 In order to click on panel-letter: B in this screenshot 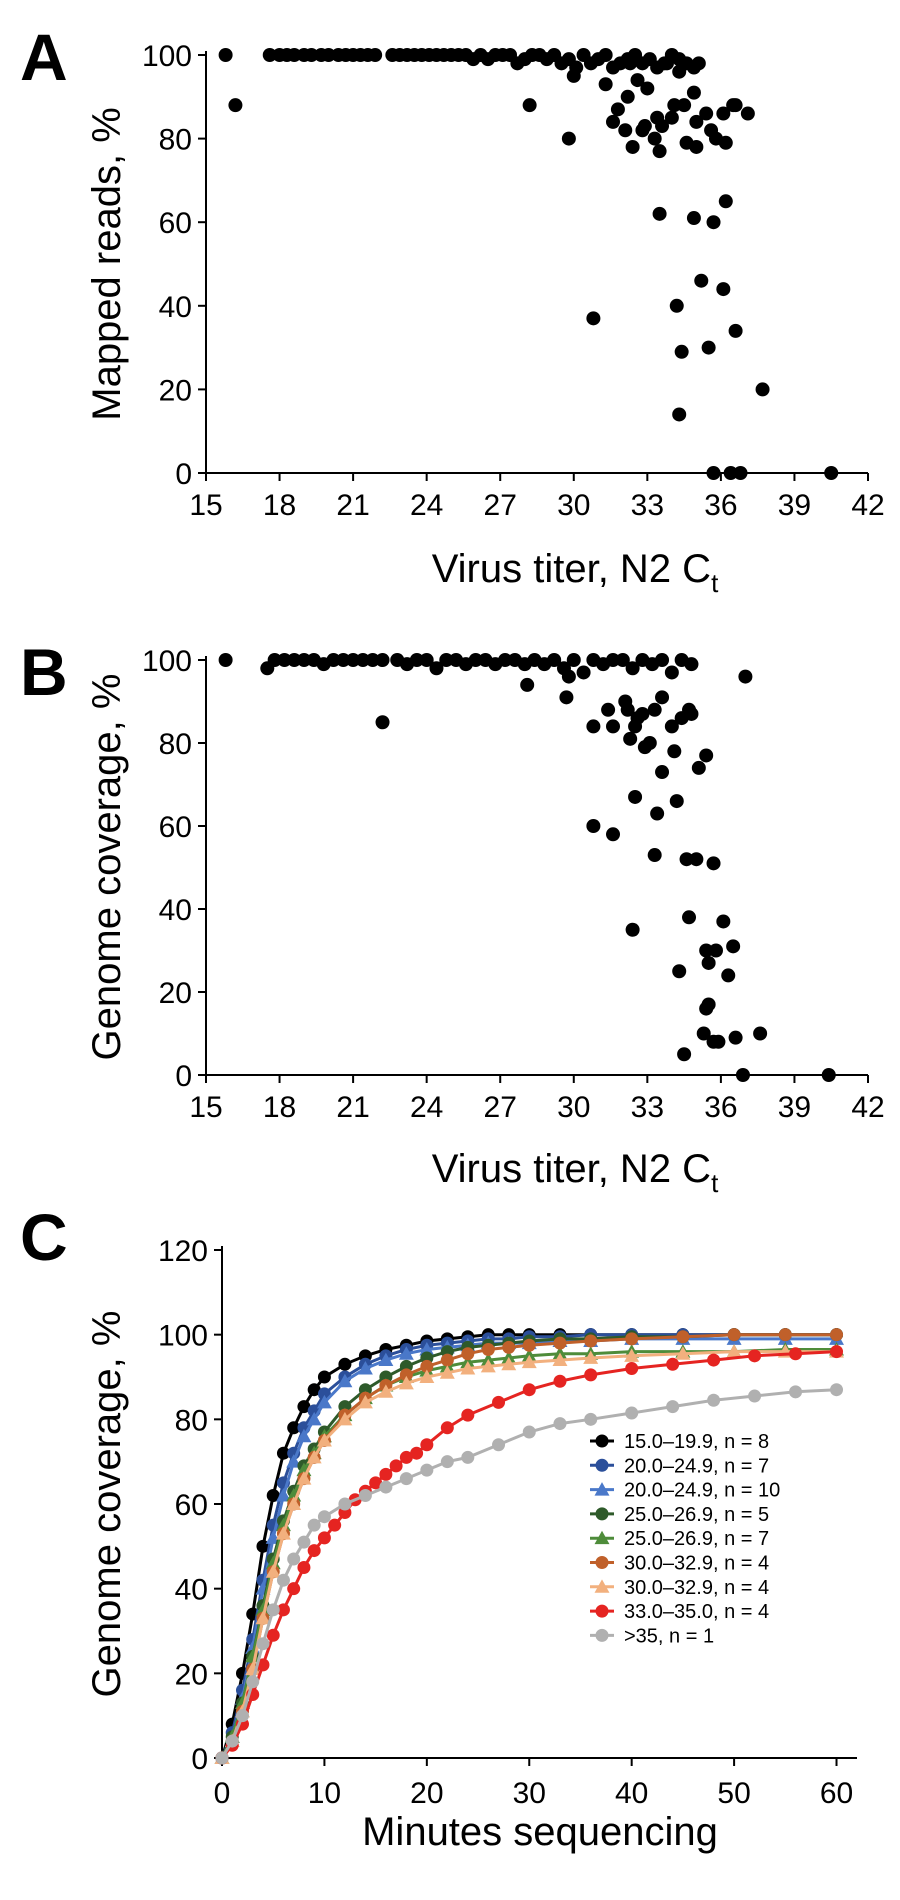, I will do `click(44, 672)`.